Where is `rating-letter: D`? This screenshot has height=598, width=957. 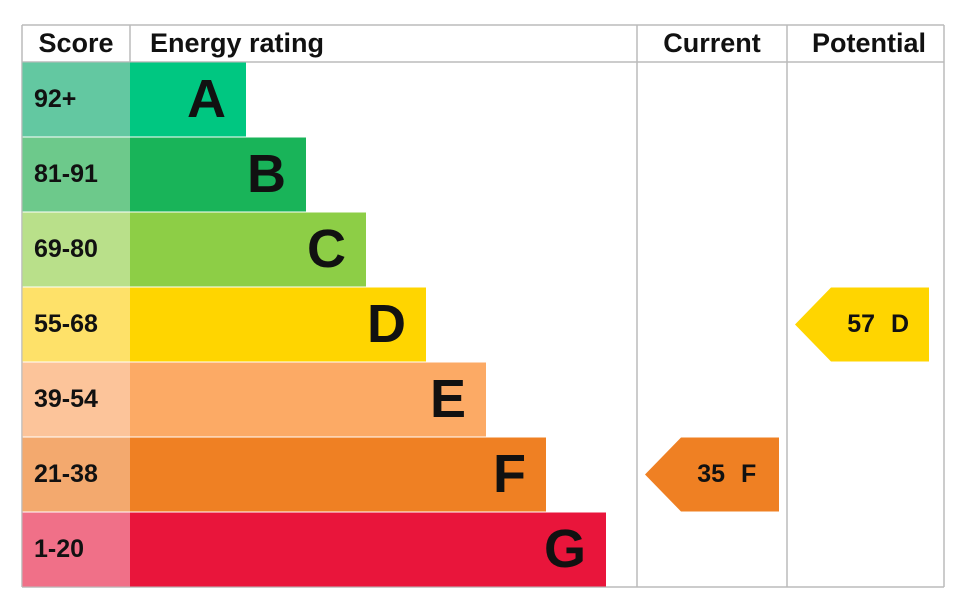
rating-letter: D is located at coordinates (386, 324).